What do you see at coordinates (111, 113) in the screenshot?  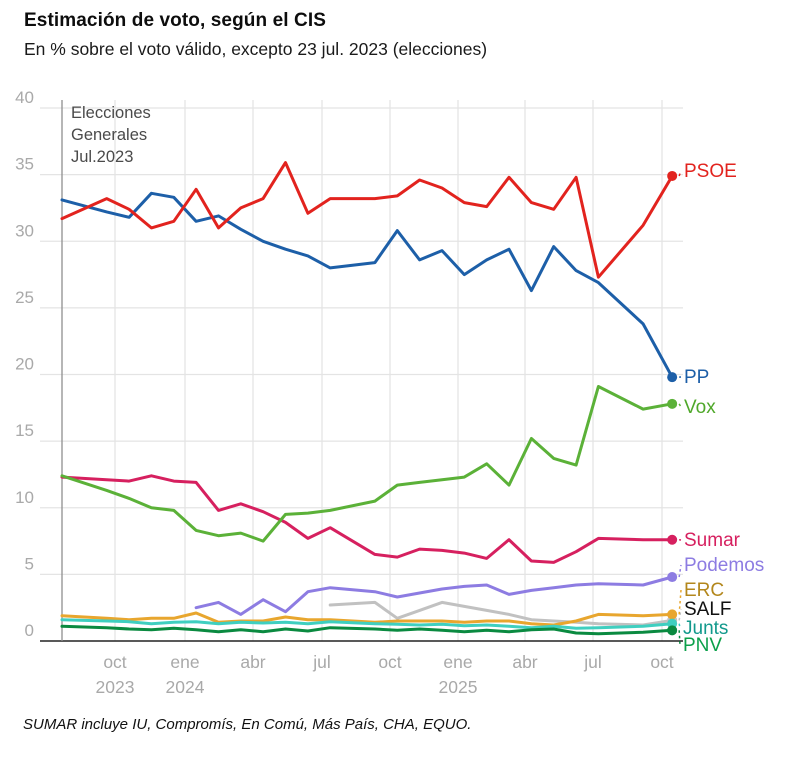 I see `annotation-line: Elecciones` at bounding box center [111, 113].